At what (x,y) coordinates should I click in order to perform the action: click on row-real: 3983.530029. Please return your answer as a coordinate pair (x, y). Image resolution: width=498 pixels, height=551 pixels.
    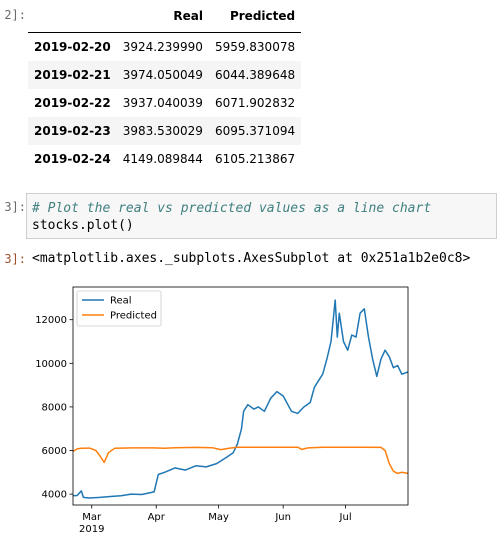
    Looking at the image, I should click on (162, 131).